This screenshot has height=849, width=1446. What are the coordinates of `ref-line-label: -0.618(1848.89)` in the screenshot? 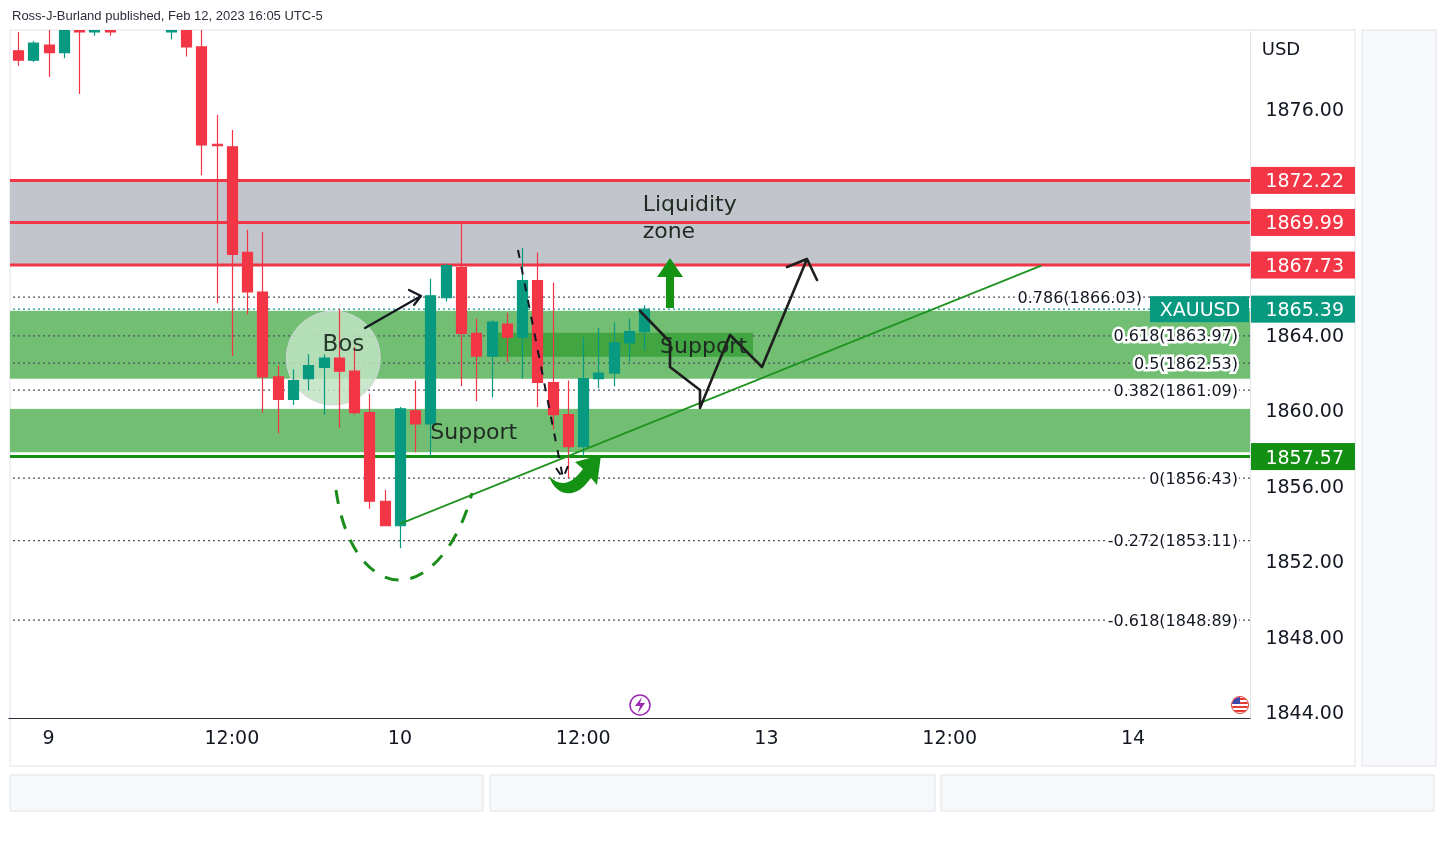 It's located at (1172, 620).